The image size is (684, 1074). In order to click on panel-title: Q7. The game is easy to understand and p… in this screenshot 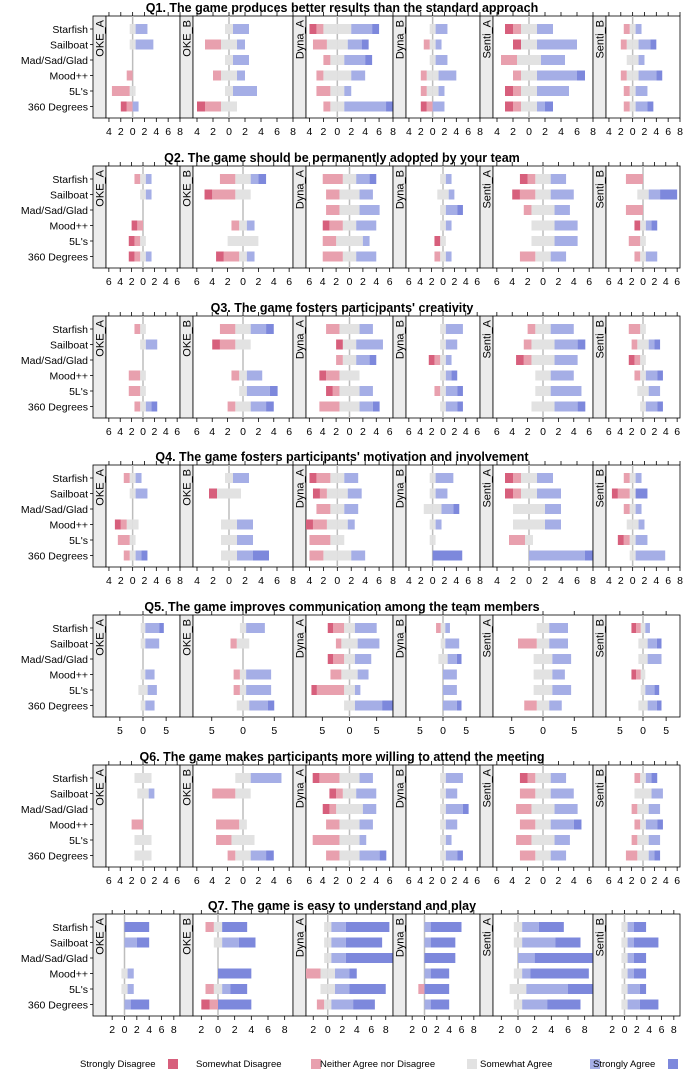, I will do `click(342, 906)`.